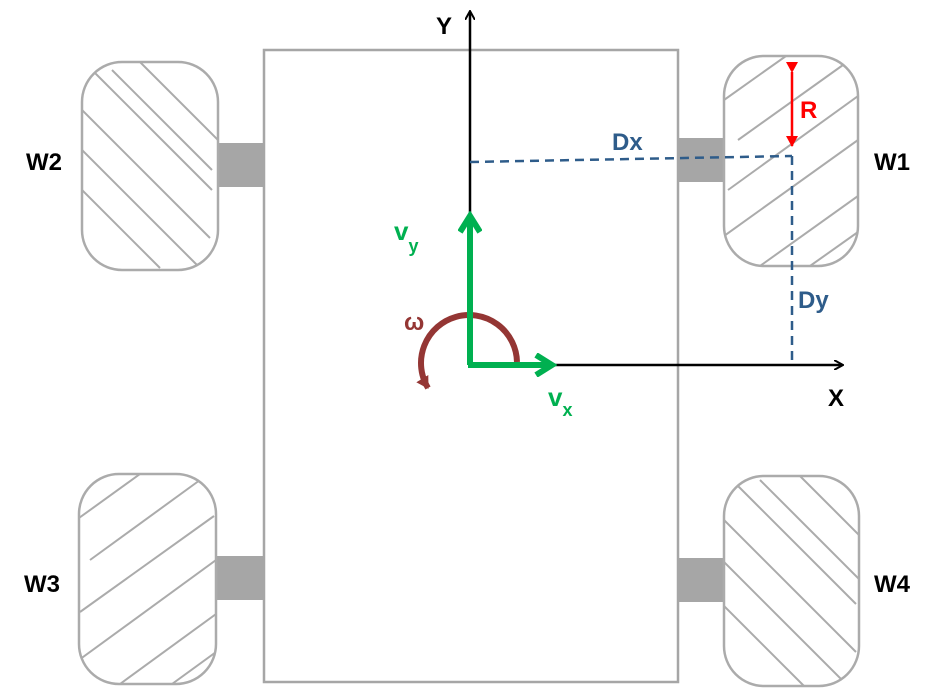 The width and height of the screenshot is (944, 693). I want to click on y-axis-label: Y, so click(444, 26).